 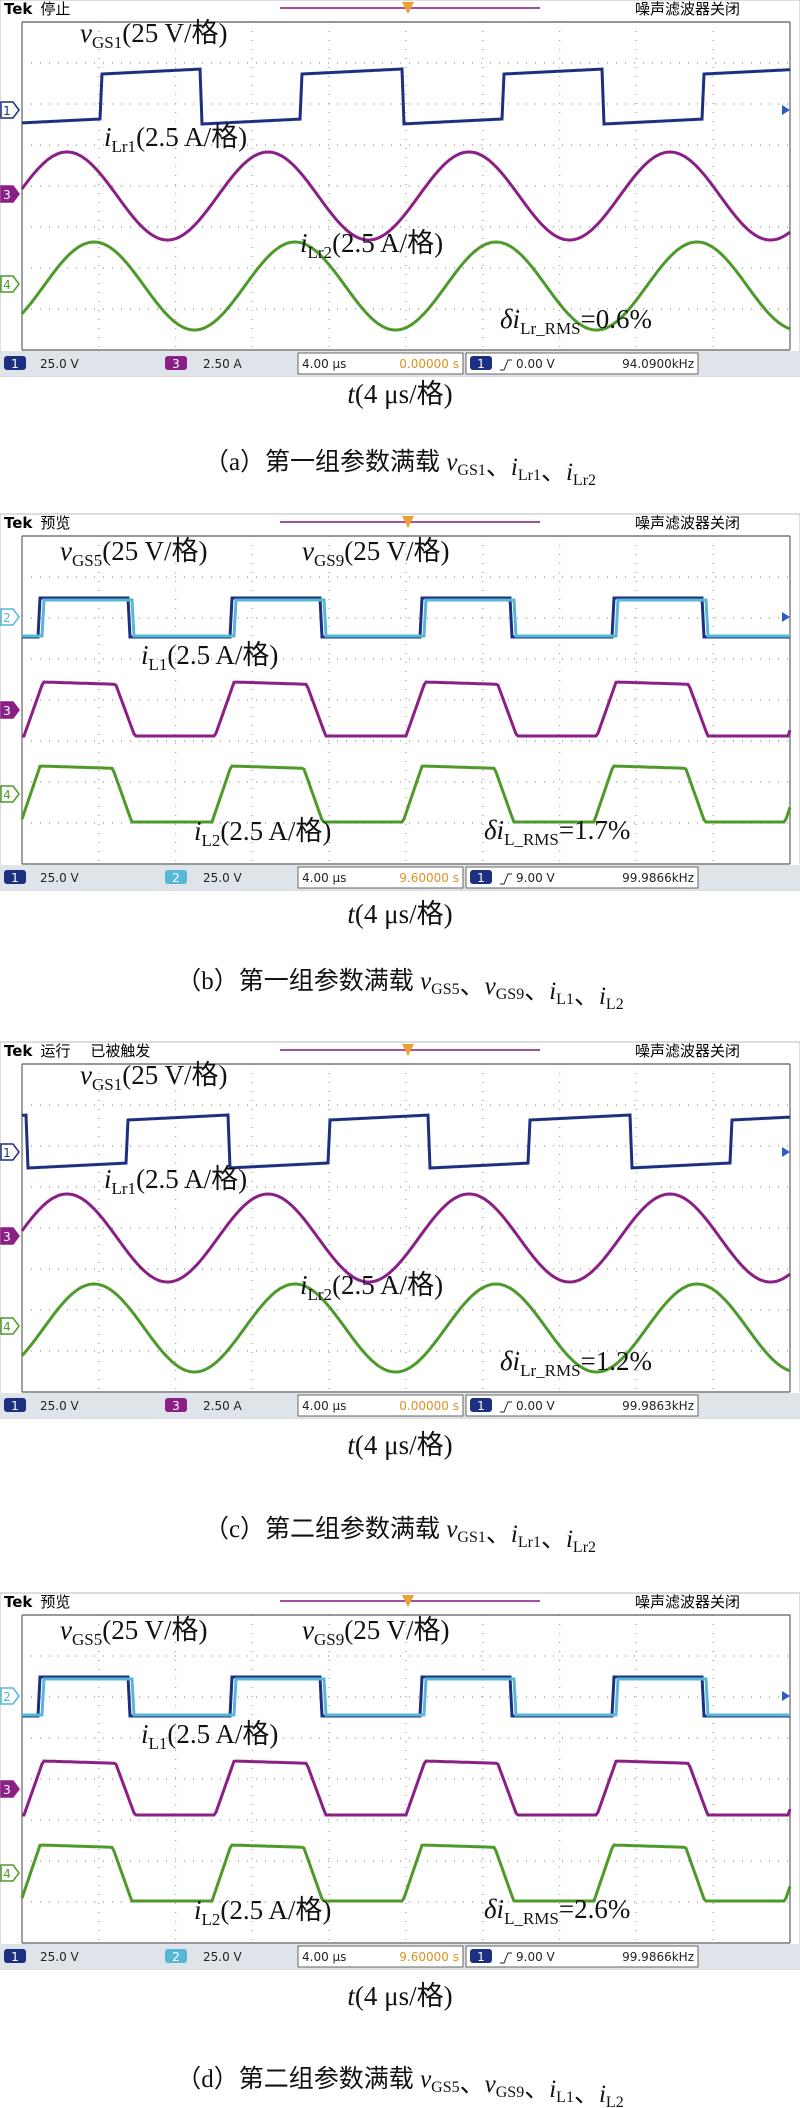 I want to click on signal-label: vGS5(25 V/格), so click(x=133, y=553).